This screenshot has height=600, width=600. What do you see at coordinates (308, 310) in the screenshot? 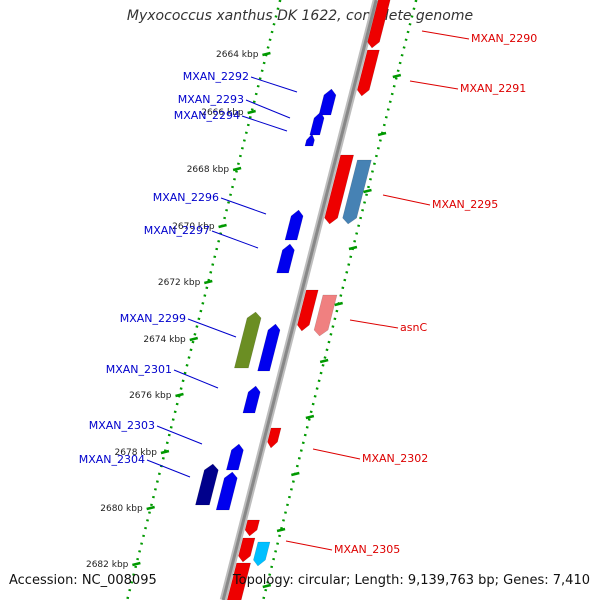
I see `gene-asnc` at bounding box center [308, 310].